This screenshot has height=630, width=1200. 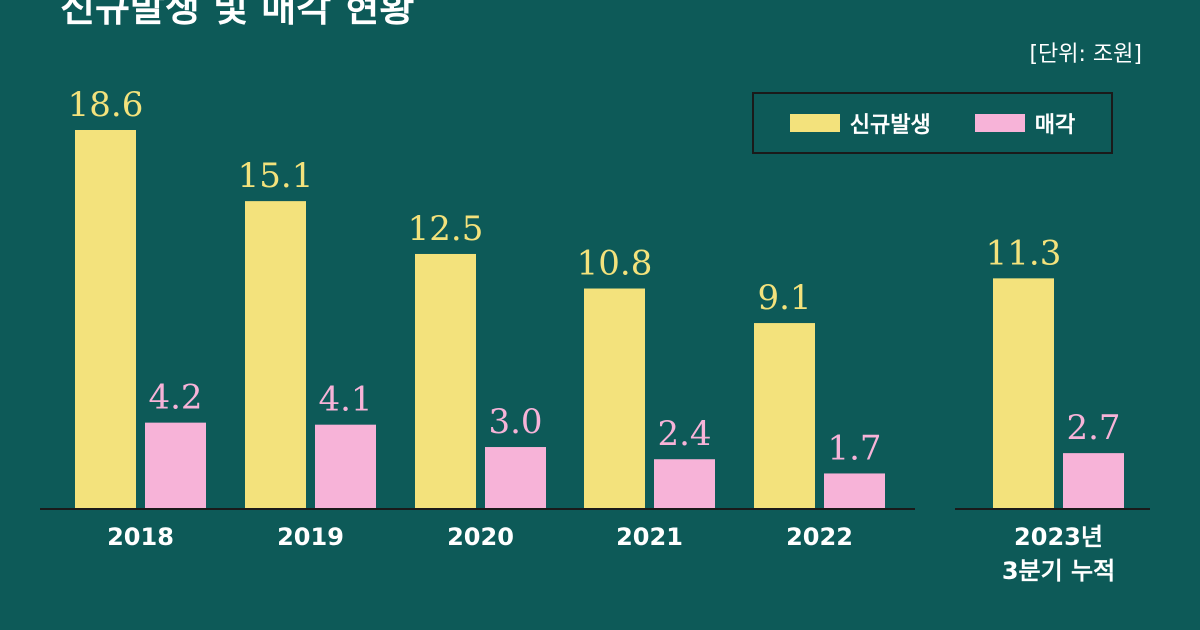 I want to click on data-label-sold-0: 4.2, so click(x=175, y=398).